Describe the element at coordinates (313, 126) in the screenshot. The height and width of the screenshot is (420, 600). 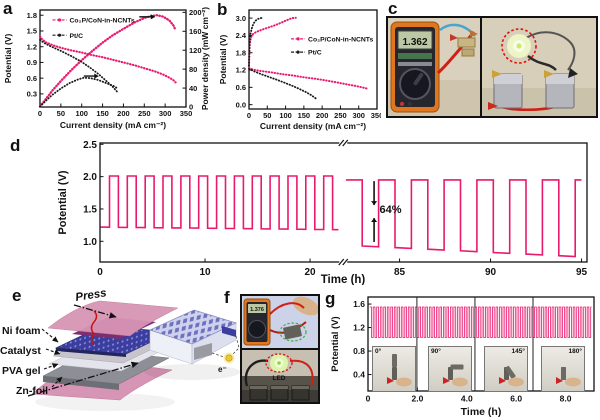
I see `x-axis-label: Current density (mA cm⁻²)` at that location.